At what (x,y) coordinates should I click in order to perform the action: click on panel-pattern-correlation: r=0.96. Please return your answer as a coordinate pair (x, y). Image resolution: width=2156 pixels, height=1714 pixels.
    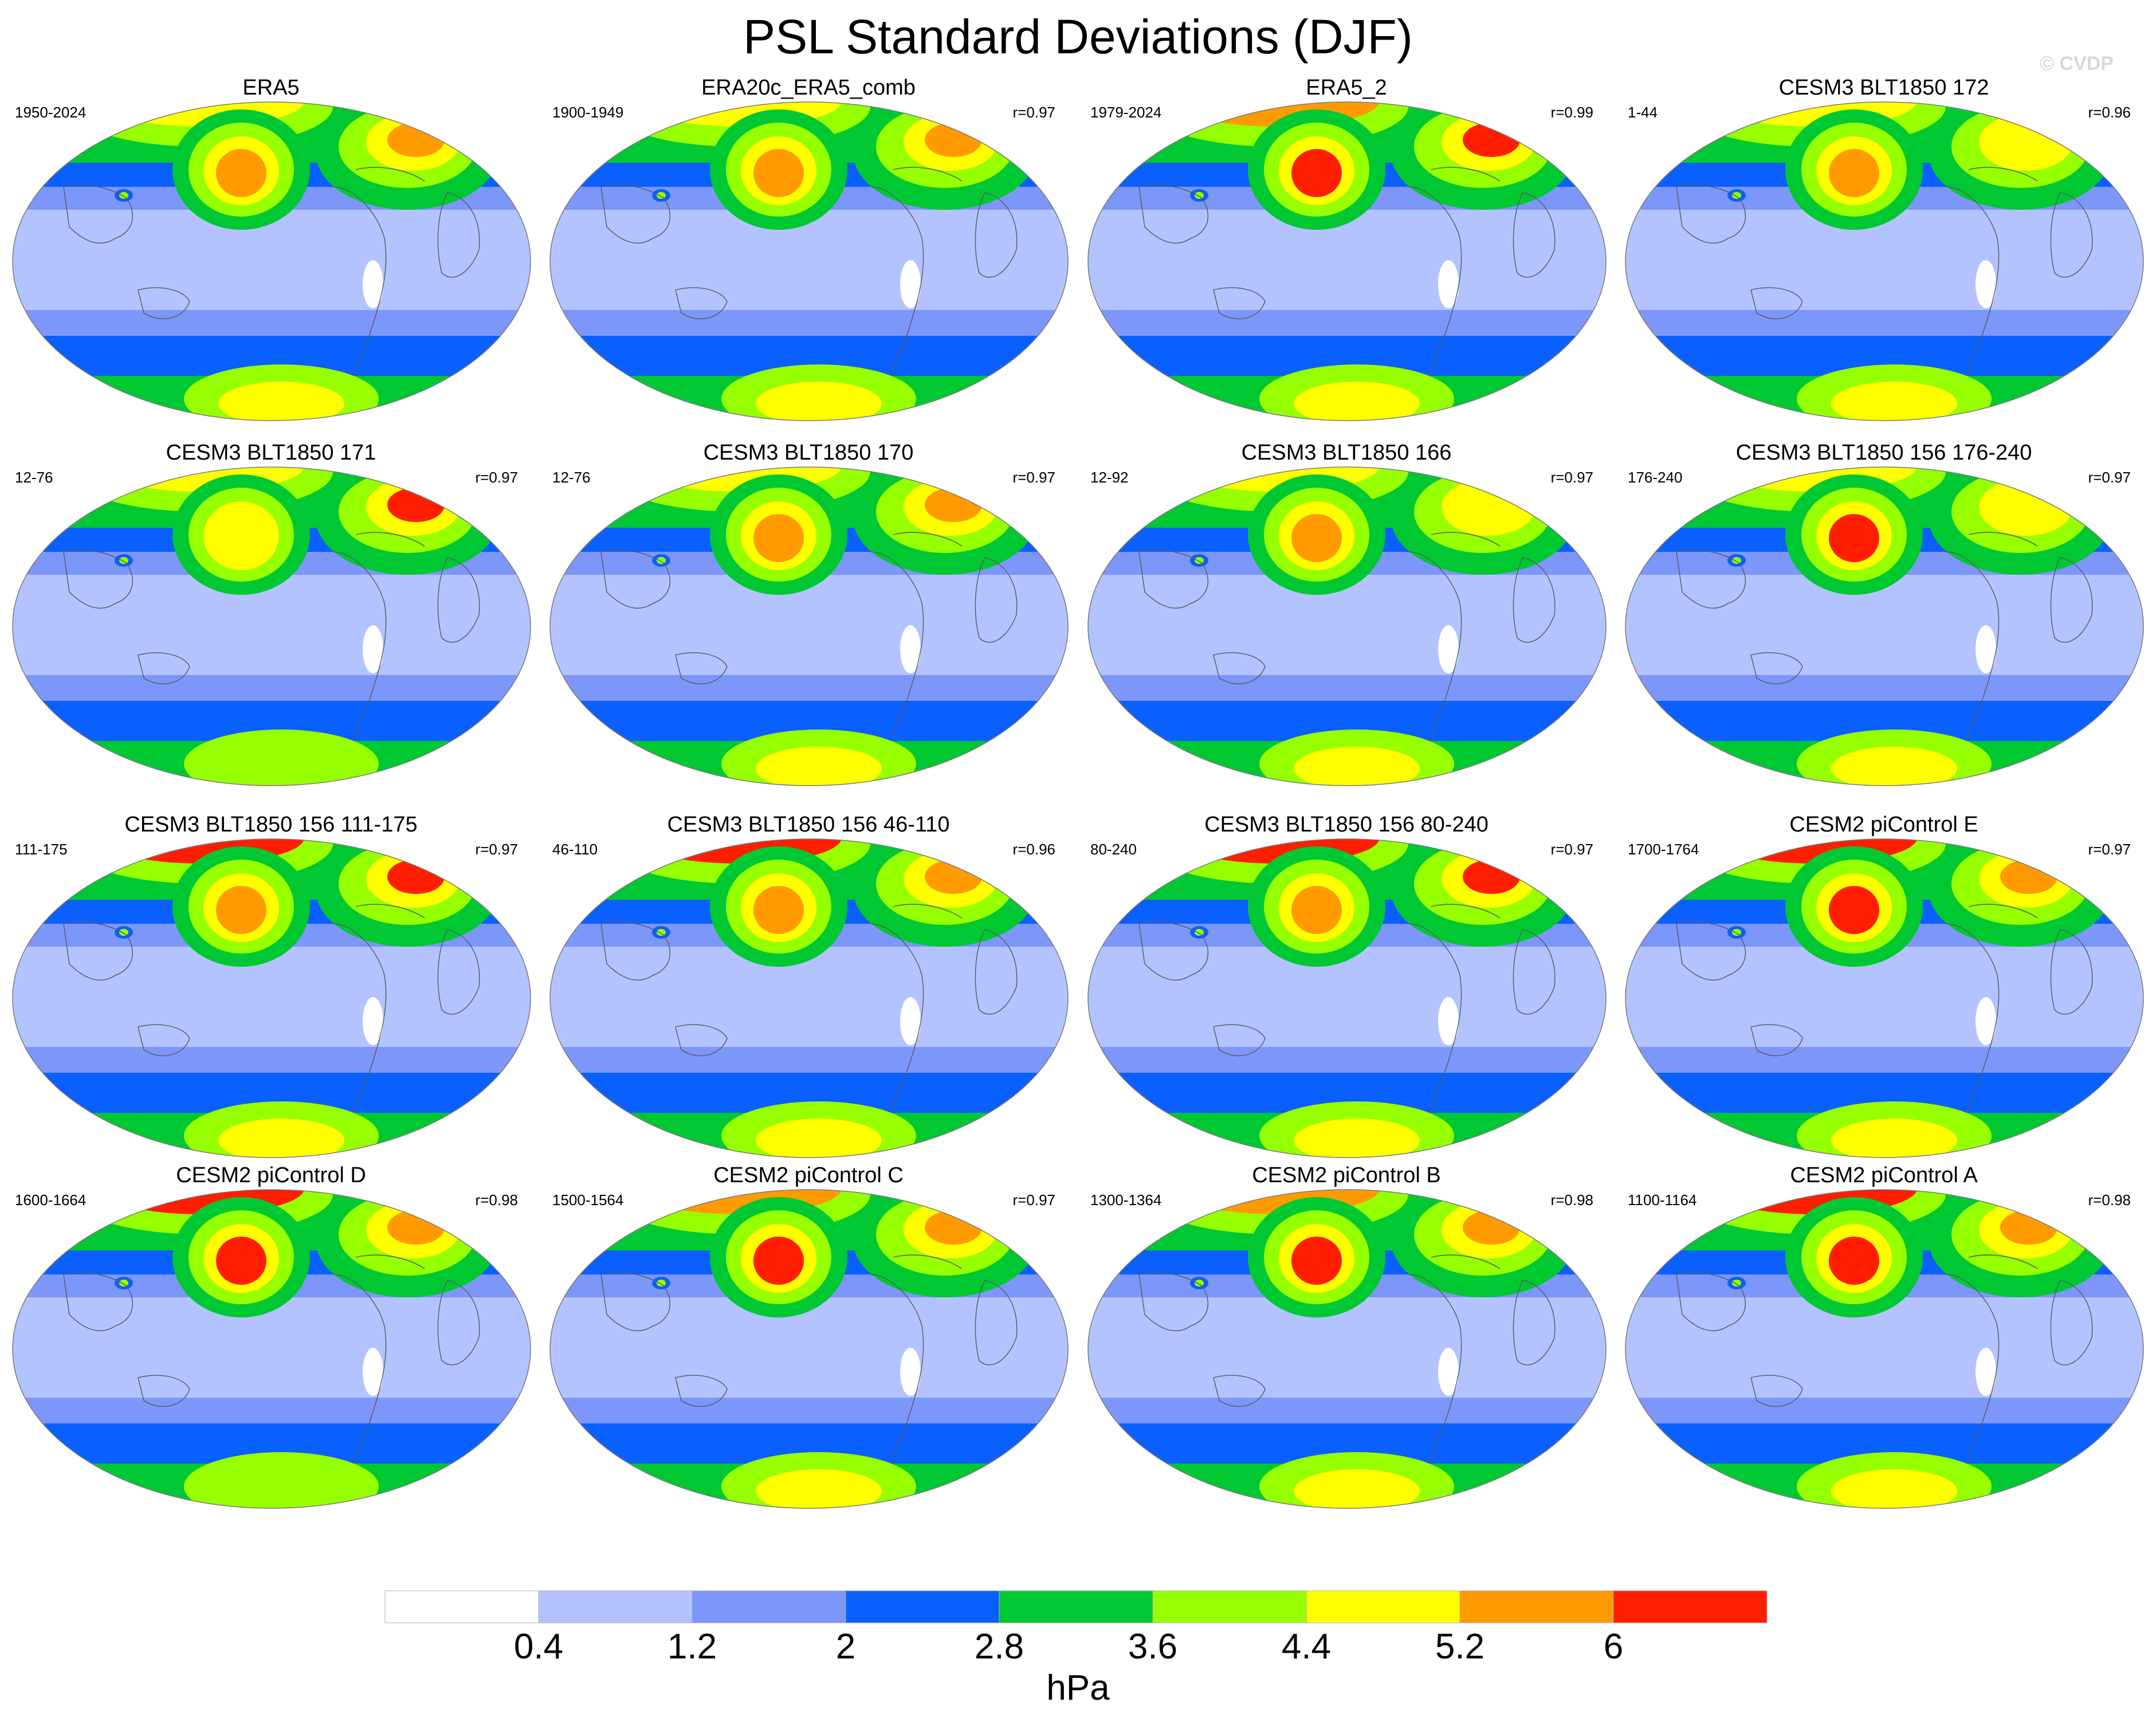
    Looking at the image, I should click on (1033, 849).